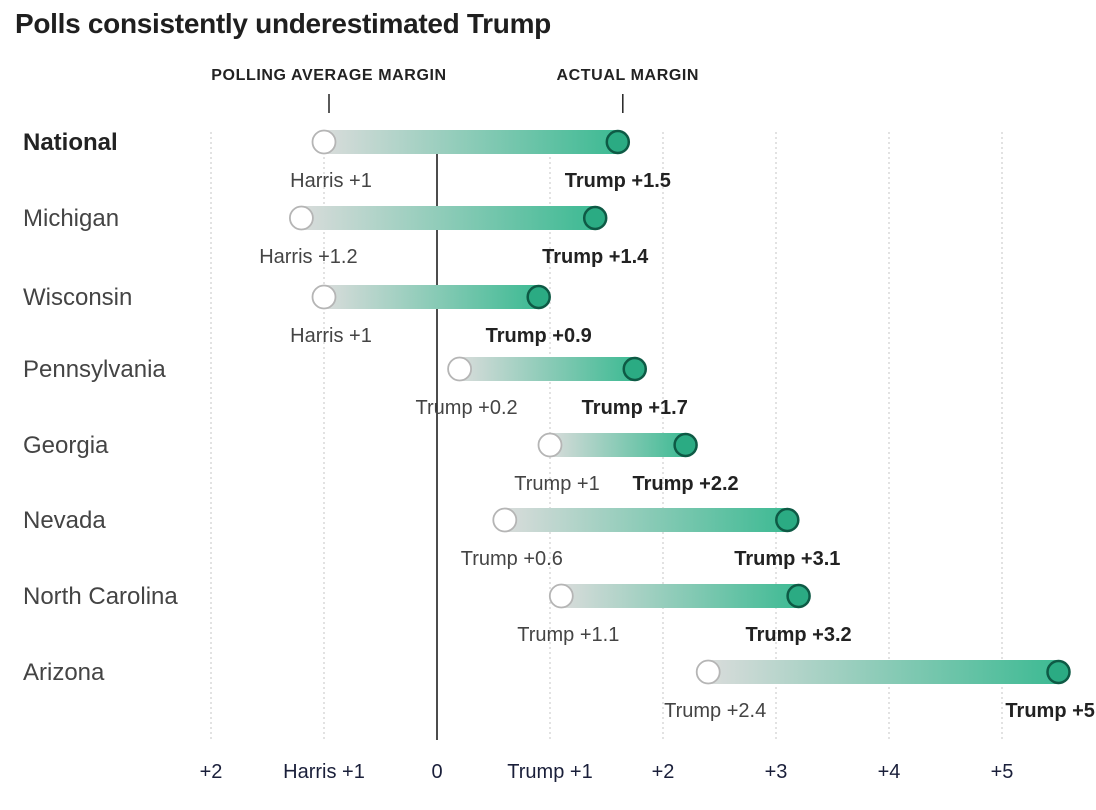  Describe the element at coordinates (568, 635) in the screenshot. I see `poll-value-label: Trump +1.1` at that location.